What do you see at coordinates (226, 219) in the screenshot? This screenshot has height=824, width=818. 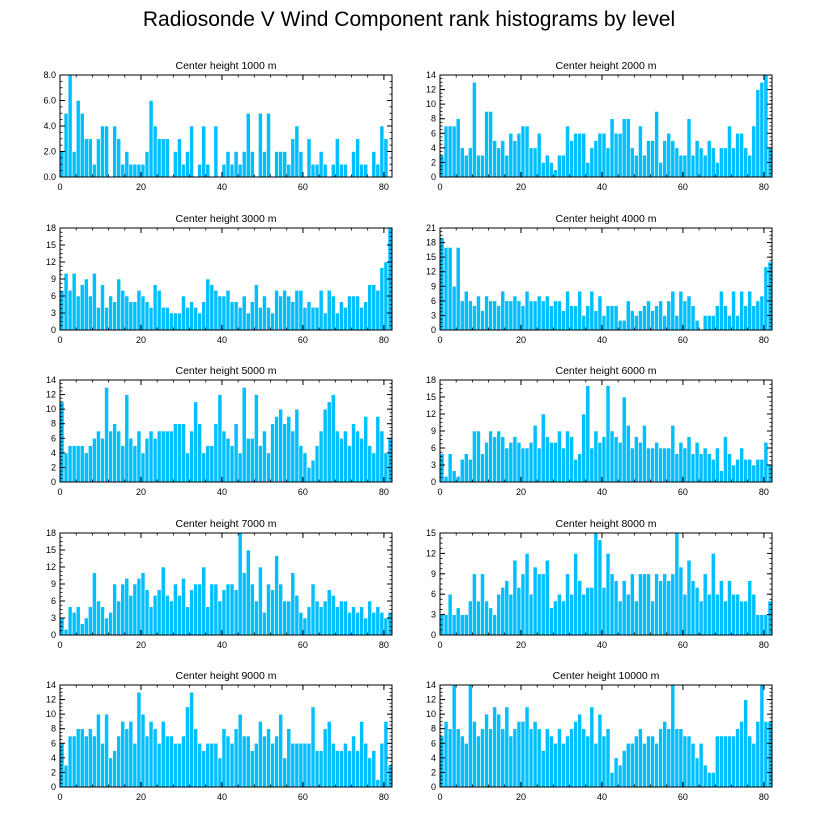 I see `panel-title: Center height 3000 m` at bounding box center [226, 219].